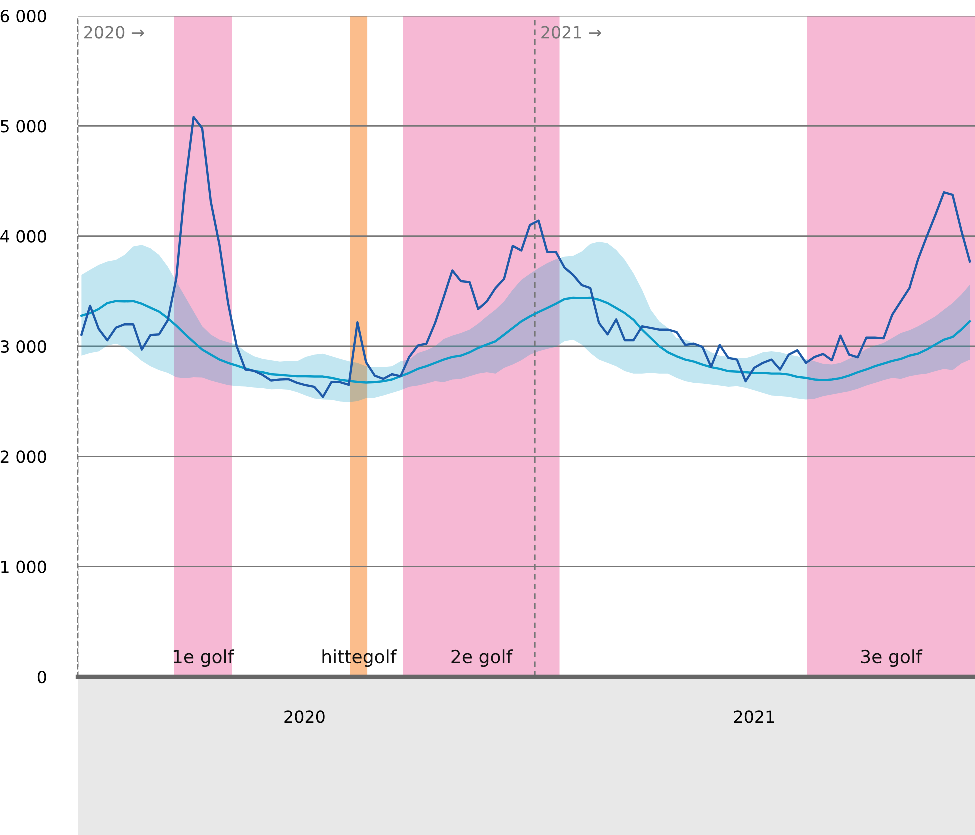  Describe the element at coordinates (23, 236) in the screenshot. I see `y-tick-label: 4 000` at that location.